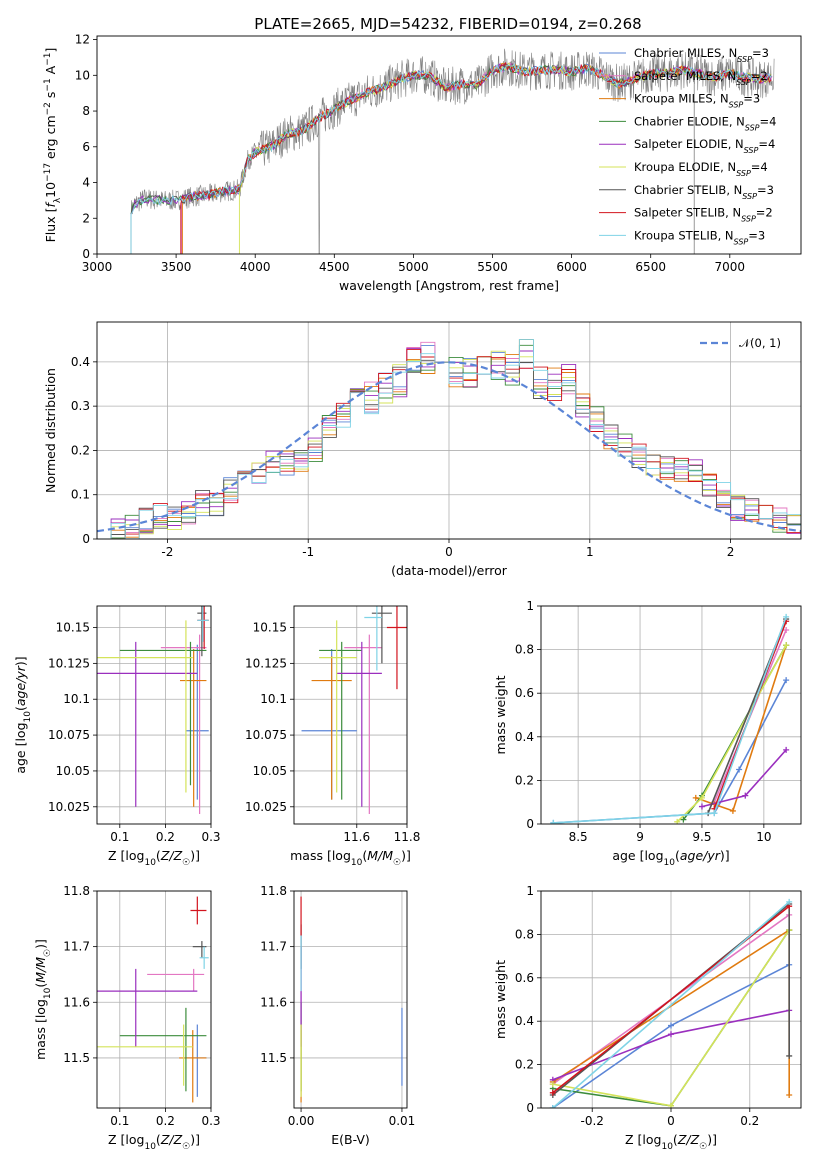 This screenshot has height=1170, width=819. What do you see at coordinates (357, 863) in the screenshot?
I see `age_vs_mass-xlabel-part: 10` at bounding box center [357, 863].